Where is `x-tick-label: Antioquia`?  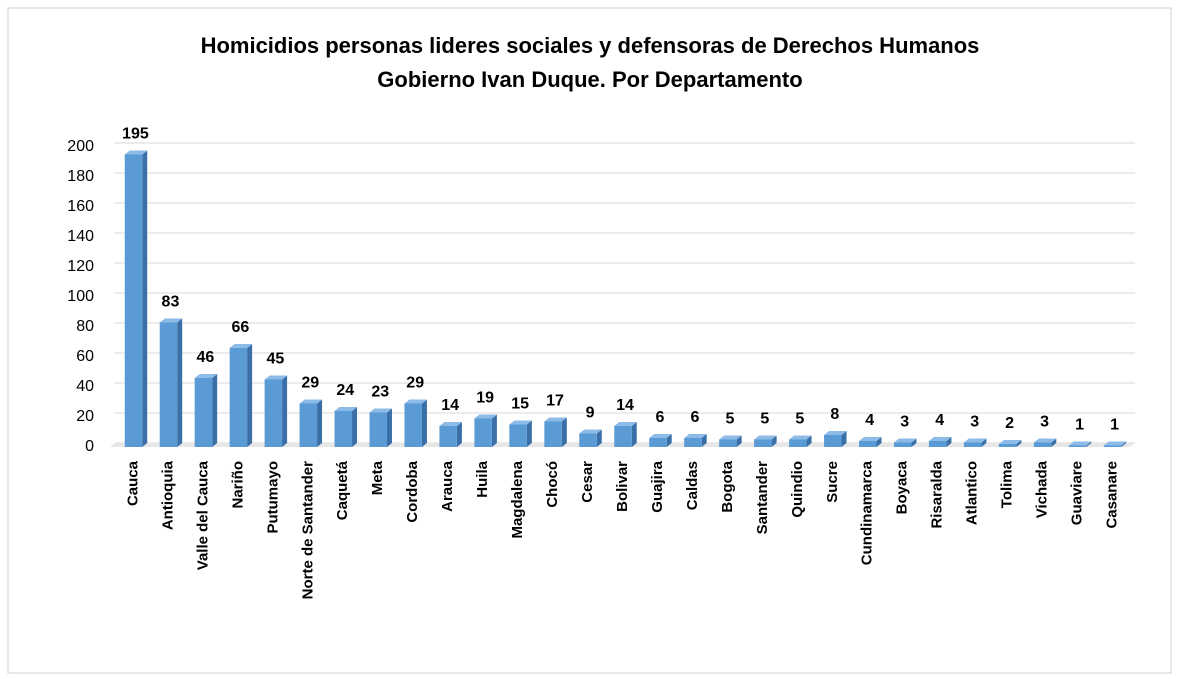
x-tick-label: Antioquia is located at coordinates (167, 495).